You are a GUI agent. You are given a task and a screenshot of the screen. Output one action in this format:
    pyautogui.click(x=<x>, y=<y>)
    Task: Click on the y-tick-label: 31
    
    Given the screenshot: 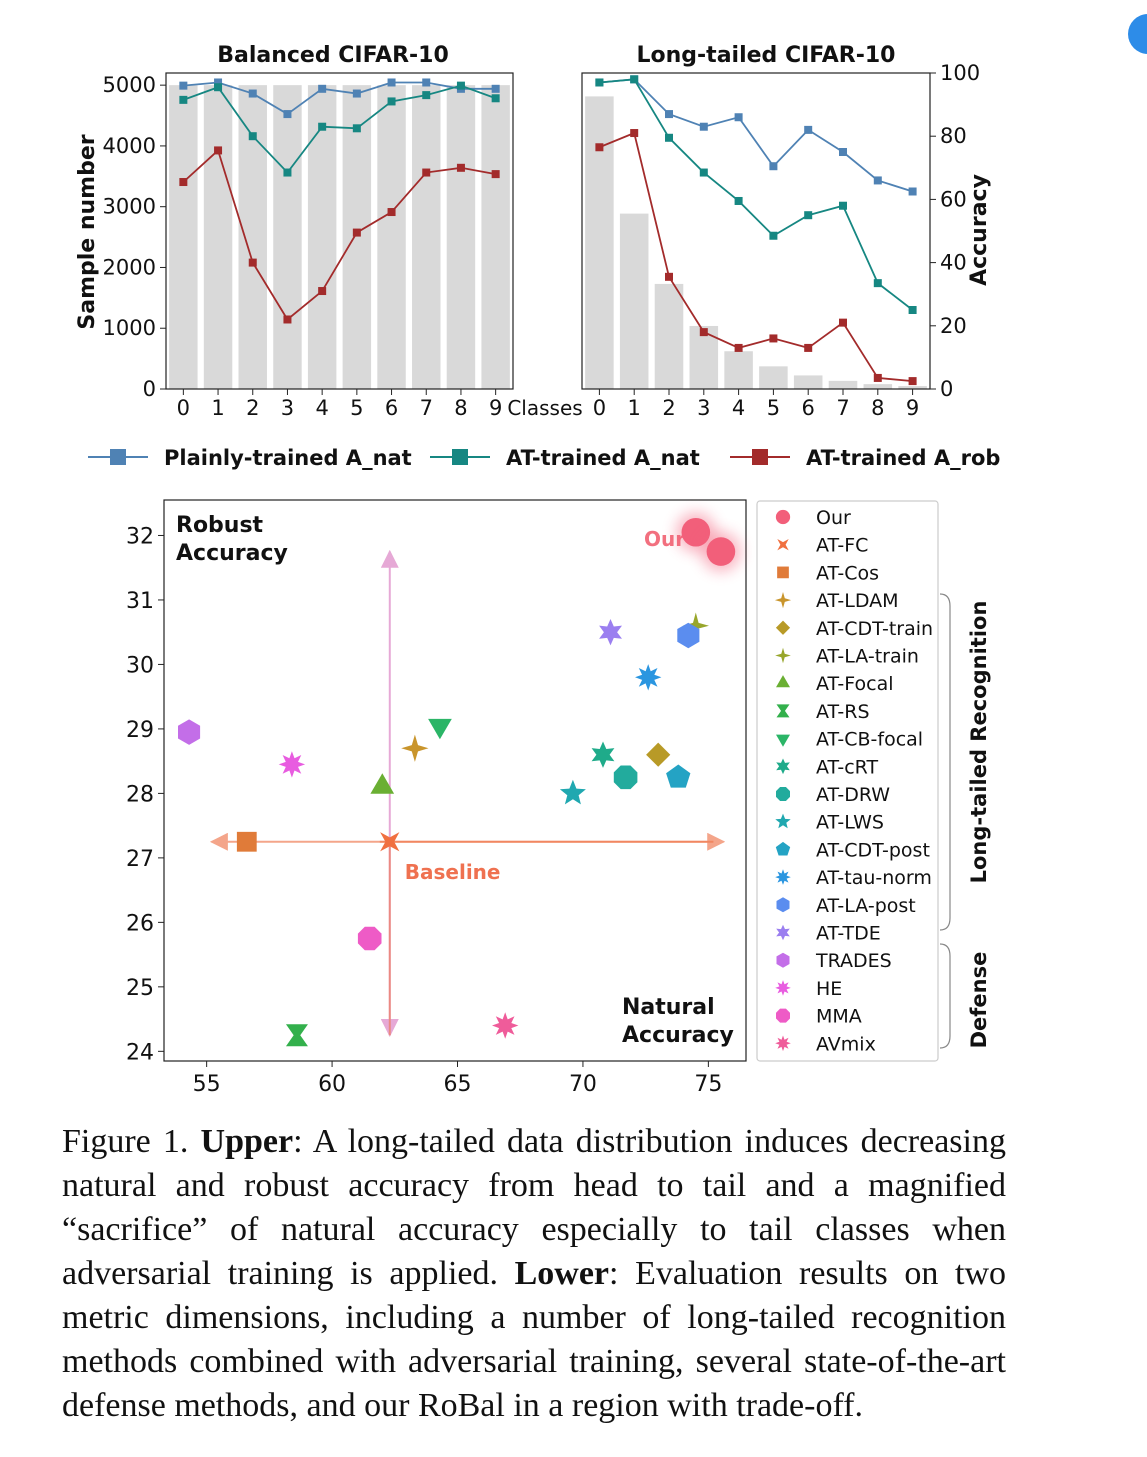 What is the action you would take?
    pyautogui.click(x=140, y=601)
    